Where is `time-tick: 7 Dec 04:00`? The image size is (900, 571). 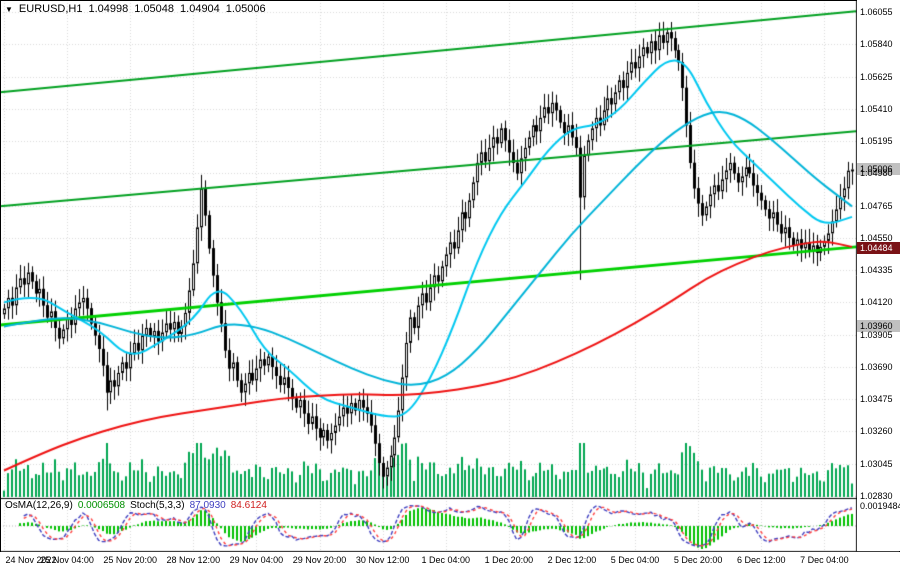
time-tick: 7 Dec 04:00 is located at coordinates (824, 560).